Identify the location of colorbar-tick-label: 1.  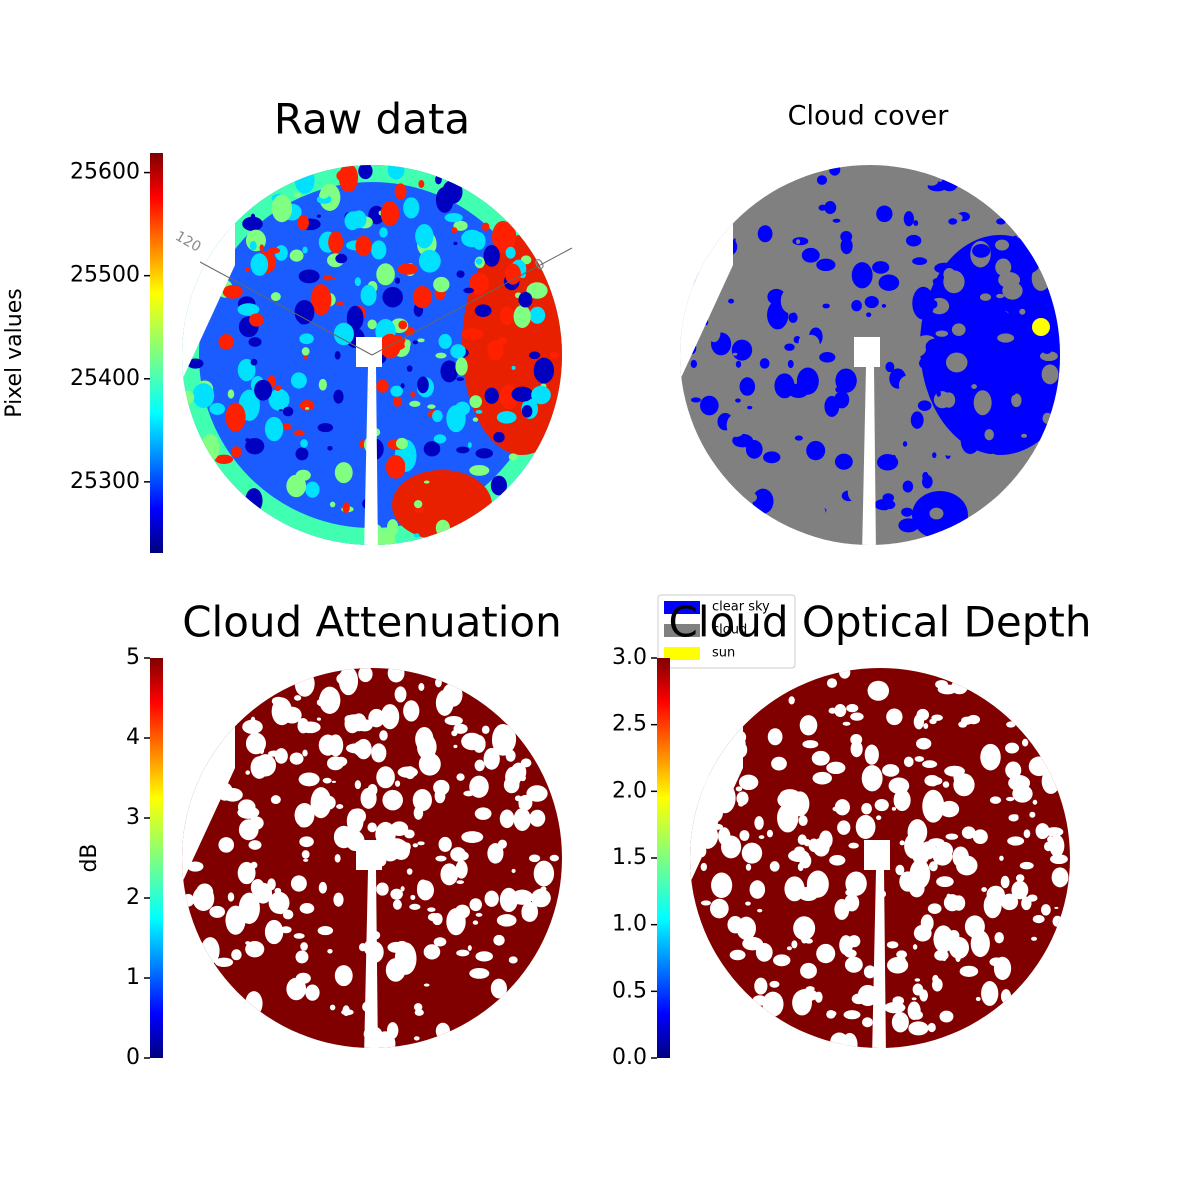
(133, 977).